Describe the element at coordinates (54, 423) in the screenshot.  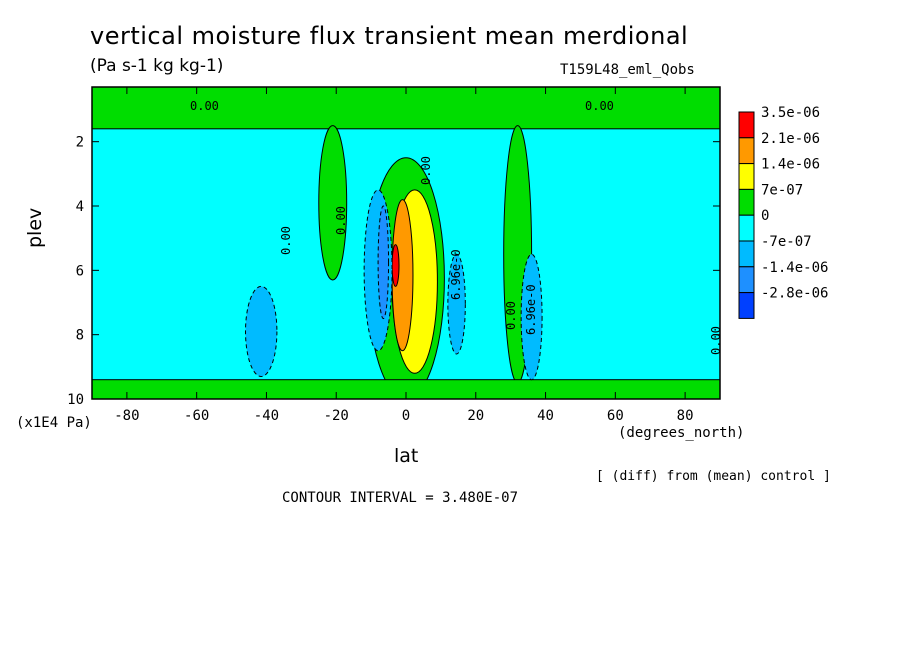
I see `y-unit-label: (x1E4 Pa)` at that location.